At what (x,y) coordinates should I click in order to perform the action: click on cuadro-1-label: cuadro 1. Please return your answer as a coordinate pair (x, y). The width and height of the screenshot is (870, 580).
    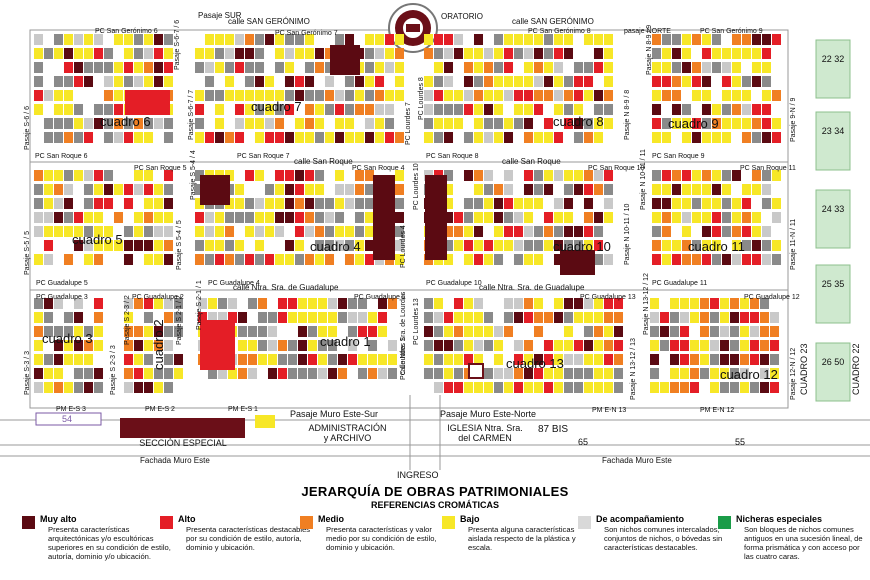
    Looking at the image, I should click on (345, 341).